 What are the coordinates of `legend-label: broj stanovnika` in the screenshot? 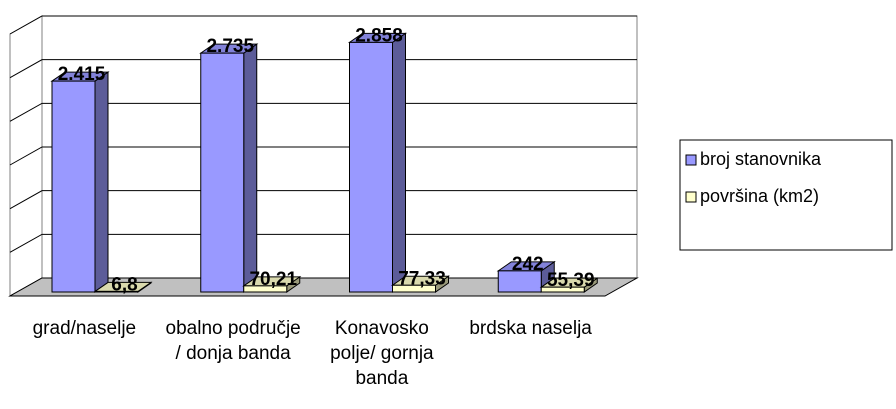 It's located at (761, 159).